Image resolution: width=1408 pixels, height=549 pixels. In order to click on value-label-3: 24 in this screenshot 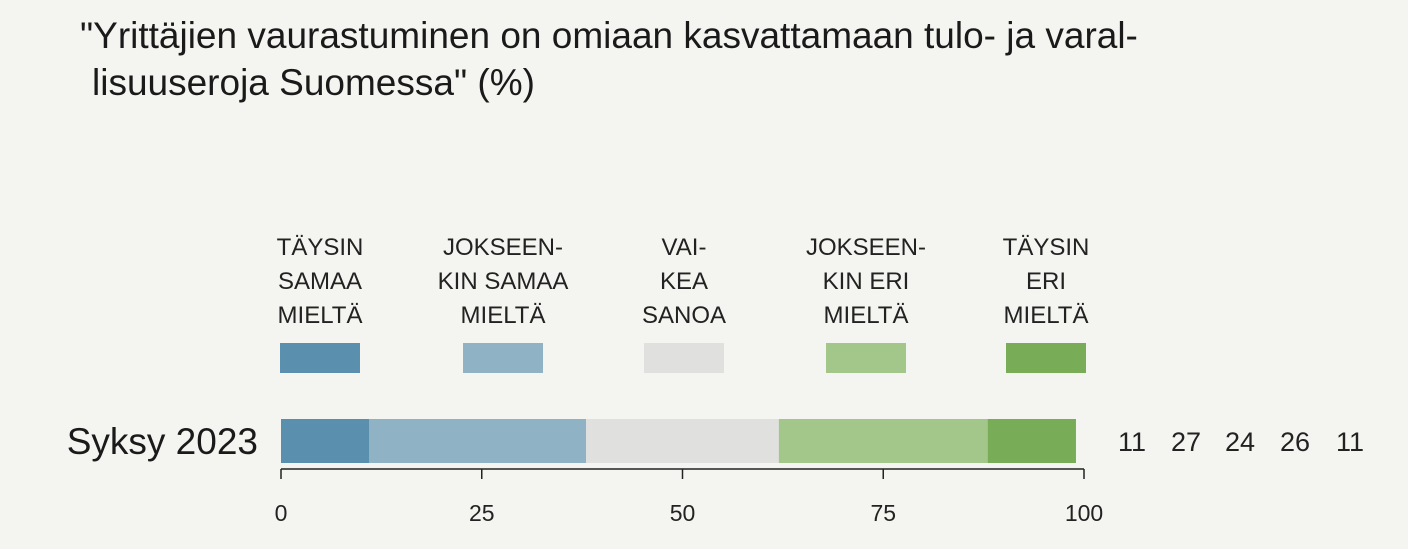, I will do `click(1240, 442)`.